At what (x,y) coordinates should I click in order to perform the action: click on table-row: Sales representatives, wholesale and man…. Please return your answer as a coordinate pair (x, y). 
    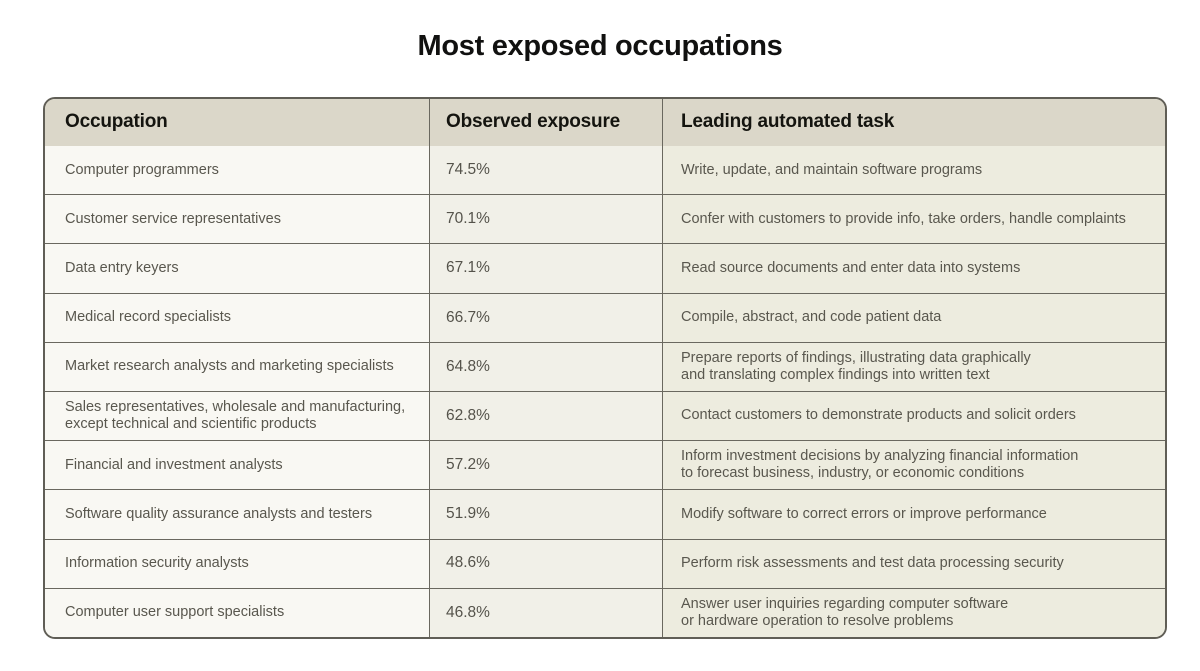
    Looking at the image, I should click on (605, 415).